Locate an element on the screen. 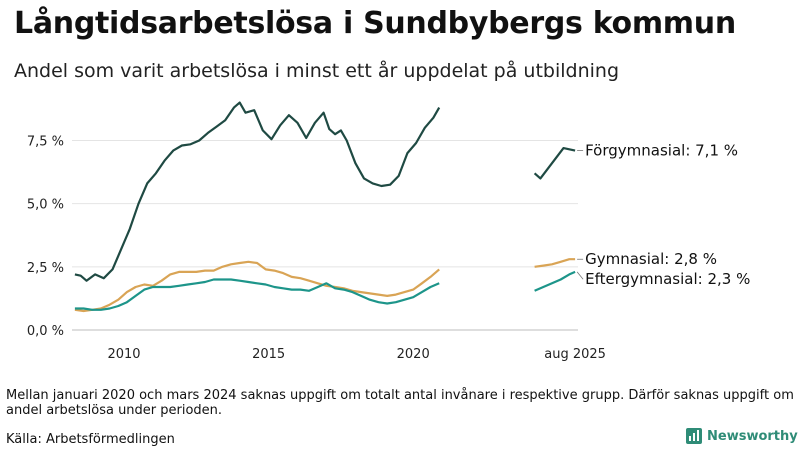  y-axis-ticks: 0,0 % 2,5 % 5,0 % 7,5 % is located at coordinates (45, 236).